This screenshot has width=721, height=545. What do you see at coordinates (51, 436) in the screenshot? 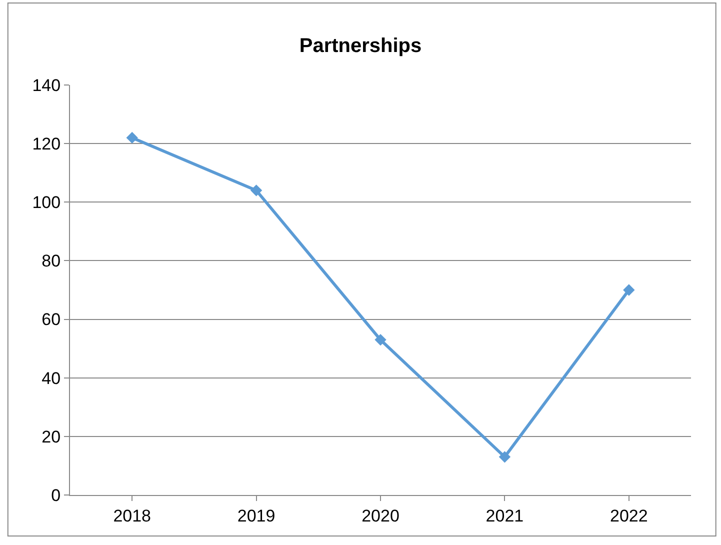
I see `y-tick-label: 20` at bounding box center [51, 436].